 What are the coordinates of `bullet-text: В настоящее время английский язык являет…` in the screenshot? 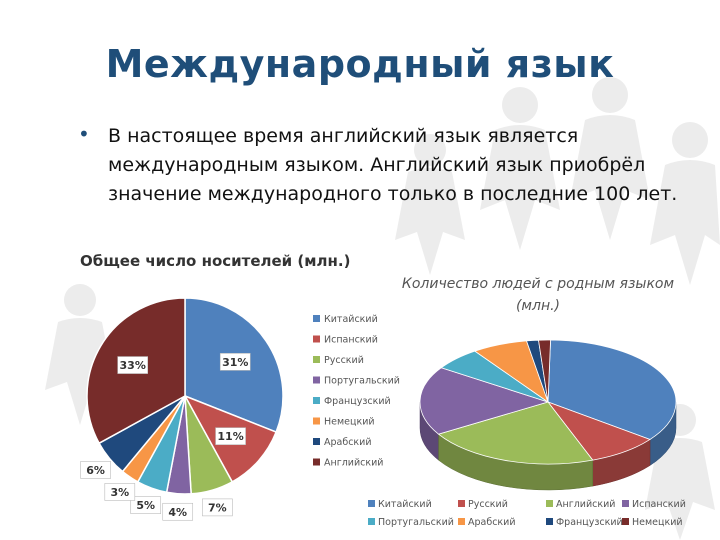 It's located at (393, 165).